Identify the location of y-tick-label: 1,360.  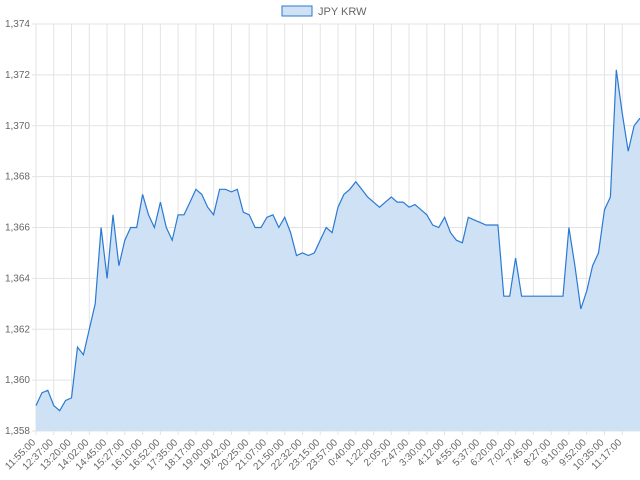
(17, 380).